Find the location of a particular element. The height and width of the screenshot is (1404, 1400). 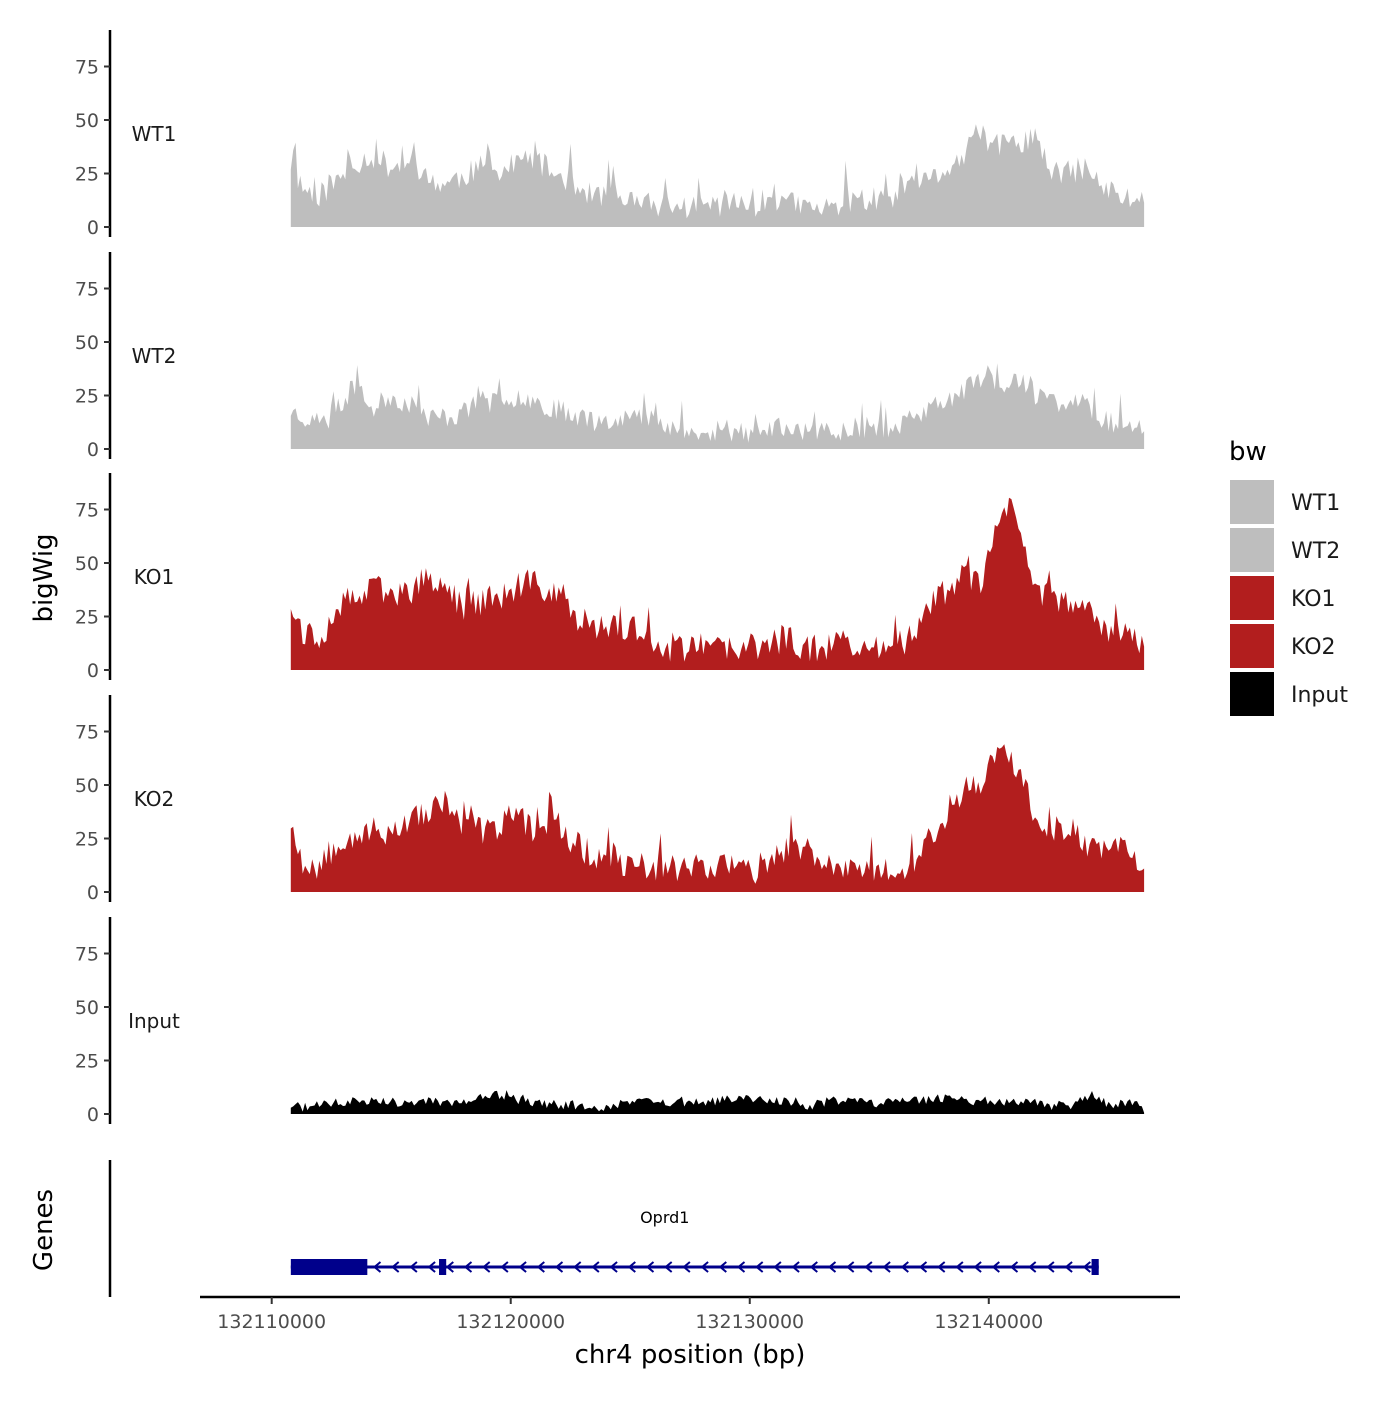

track-label-wt2: WT2 is located at coordinates (154, 356).